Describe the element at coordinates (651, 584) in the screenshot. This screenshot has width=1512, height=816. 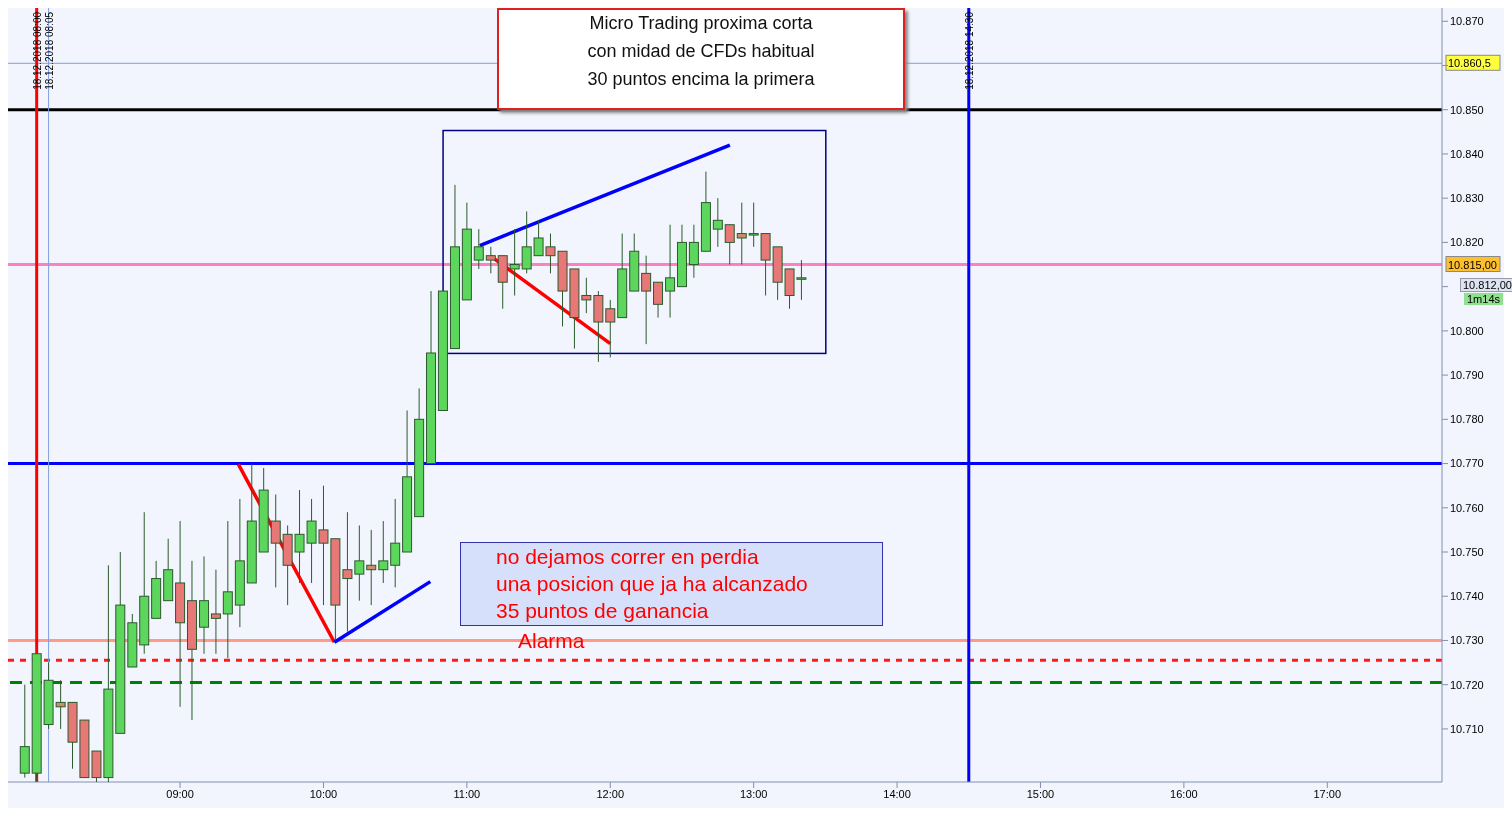
I see `annotation: no dejamos correr en perdia una posicion que ja ha alcanzado 35 puntos de ganancia` at that location.